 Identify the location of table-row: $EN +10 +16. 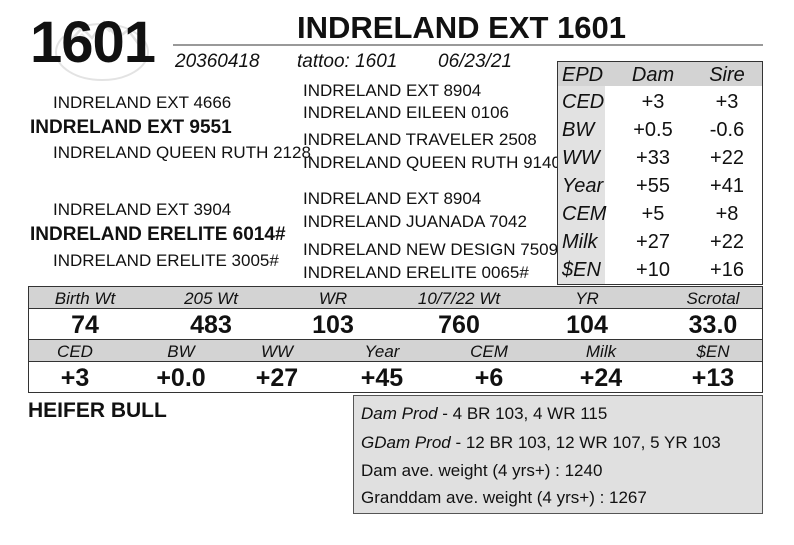
(660, 269).